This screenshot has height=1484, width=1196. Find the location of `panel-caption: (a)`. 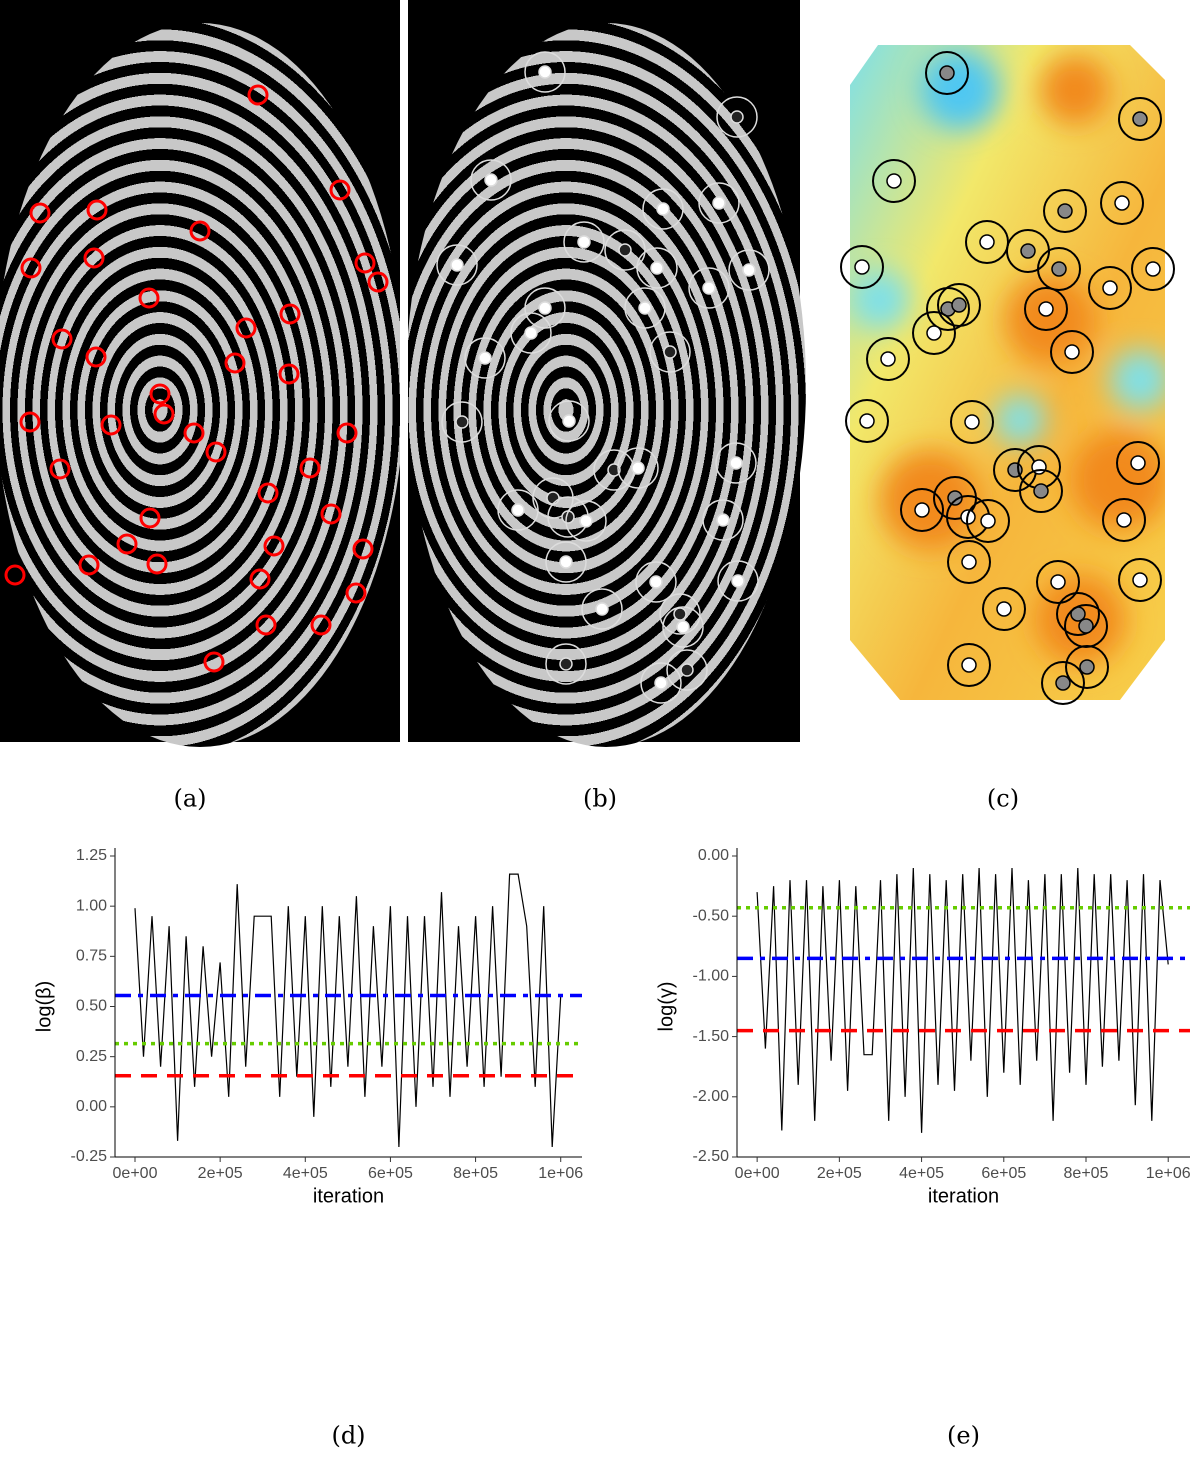

panel-caption: (a) is located at coordinates (189, 799).